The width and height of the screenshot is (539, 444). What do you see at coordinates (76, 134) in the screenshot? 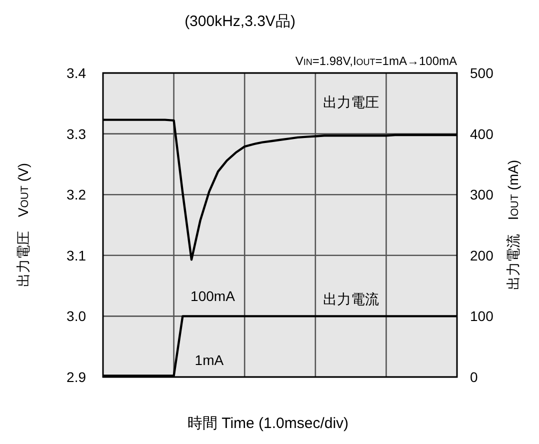
I see `y-tick-label: 3.3` at bounding box center [76, 134].